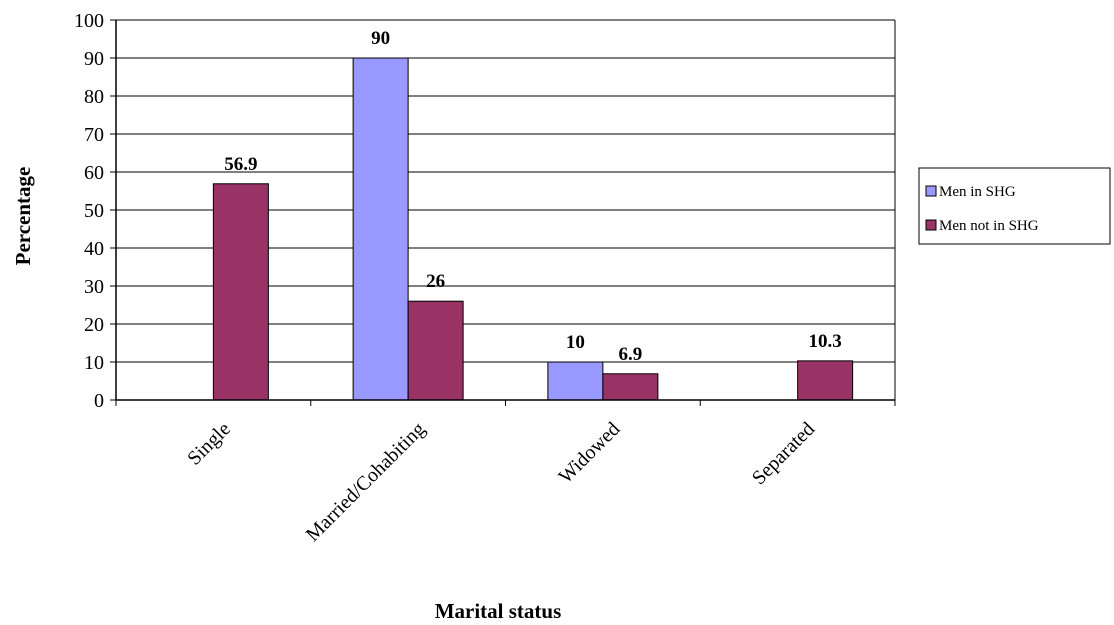  Describe the element at coordinates (435, 350) in the screenshot. I see `bar-men-not-in-shg-married-cohabiting` at that location.